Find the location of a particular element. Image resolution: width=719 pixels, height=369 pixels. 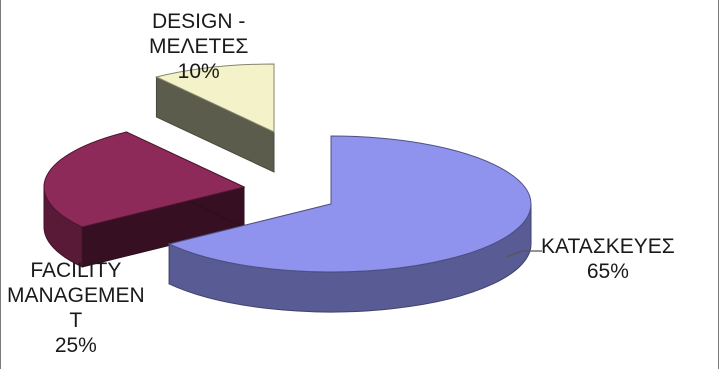

slice-label-facility-management: FACILITY MANAGEMEN T 25% is located at coordinates (76, 308).